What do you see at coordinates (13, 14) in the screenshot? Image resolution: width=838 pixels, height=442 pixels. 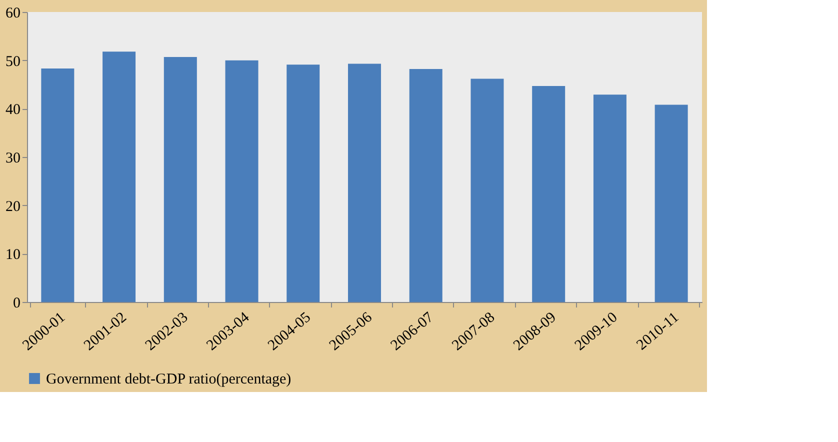 I see `y-tick-label: 60` at bounding box center [13, 14].